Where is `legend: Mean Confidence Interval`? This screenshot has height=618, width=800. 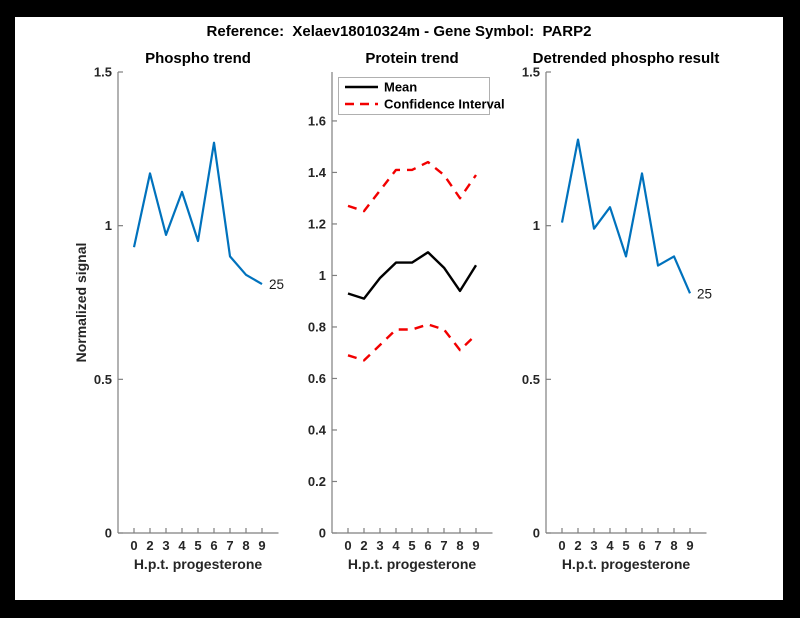
legend: Mean Confidence Interval is located at coordinates (421, 96).